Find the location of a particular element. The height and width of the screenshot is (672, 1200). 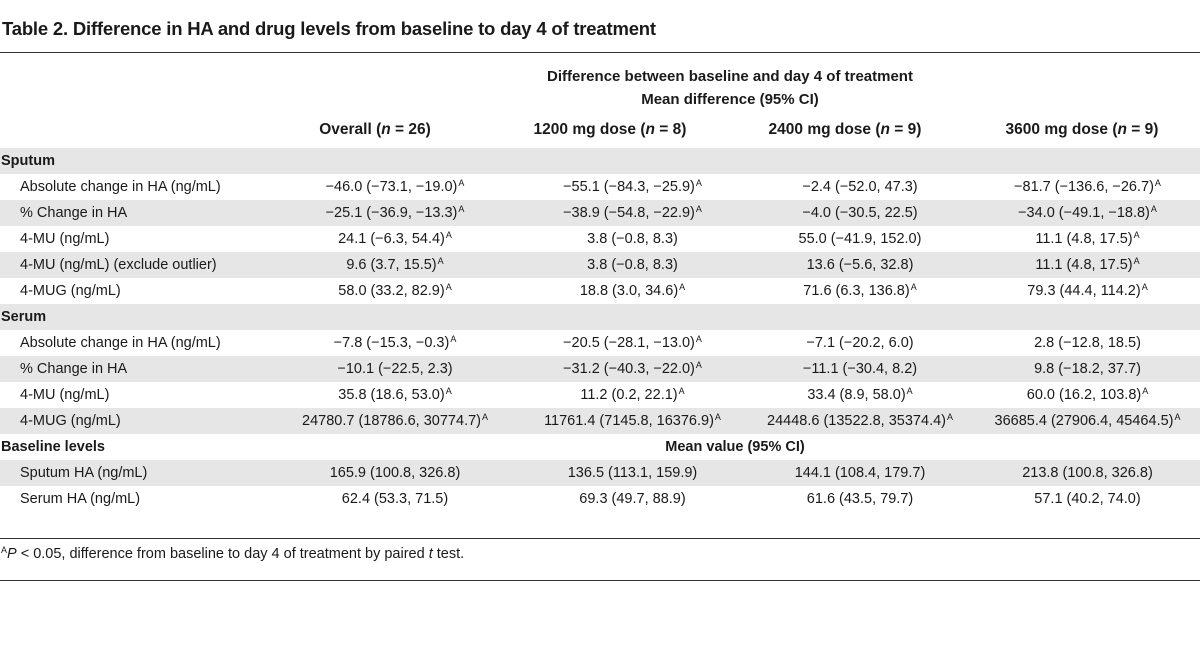

value-cell: 36685.4 (27906.4, 45464.5)A is located at coordinates (1087, 421).